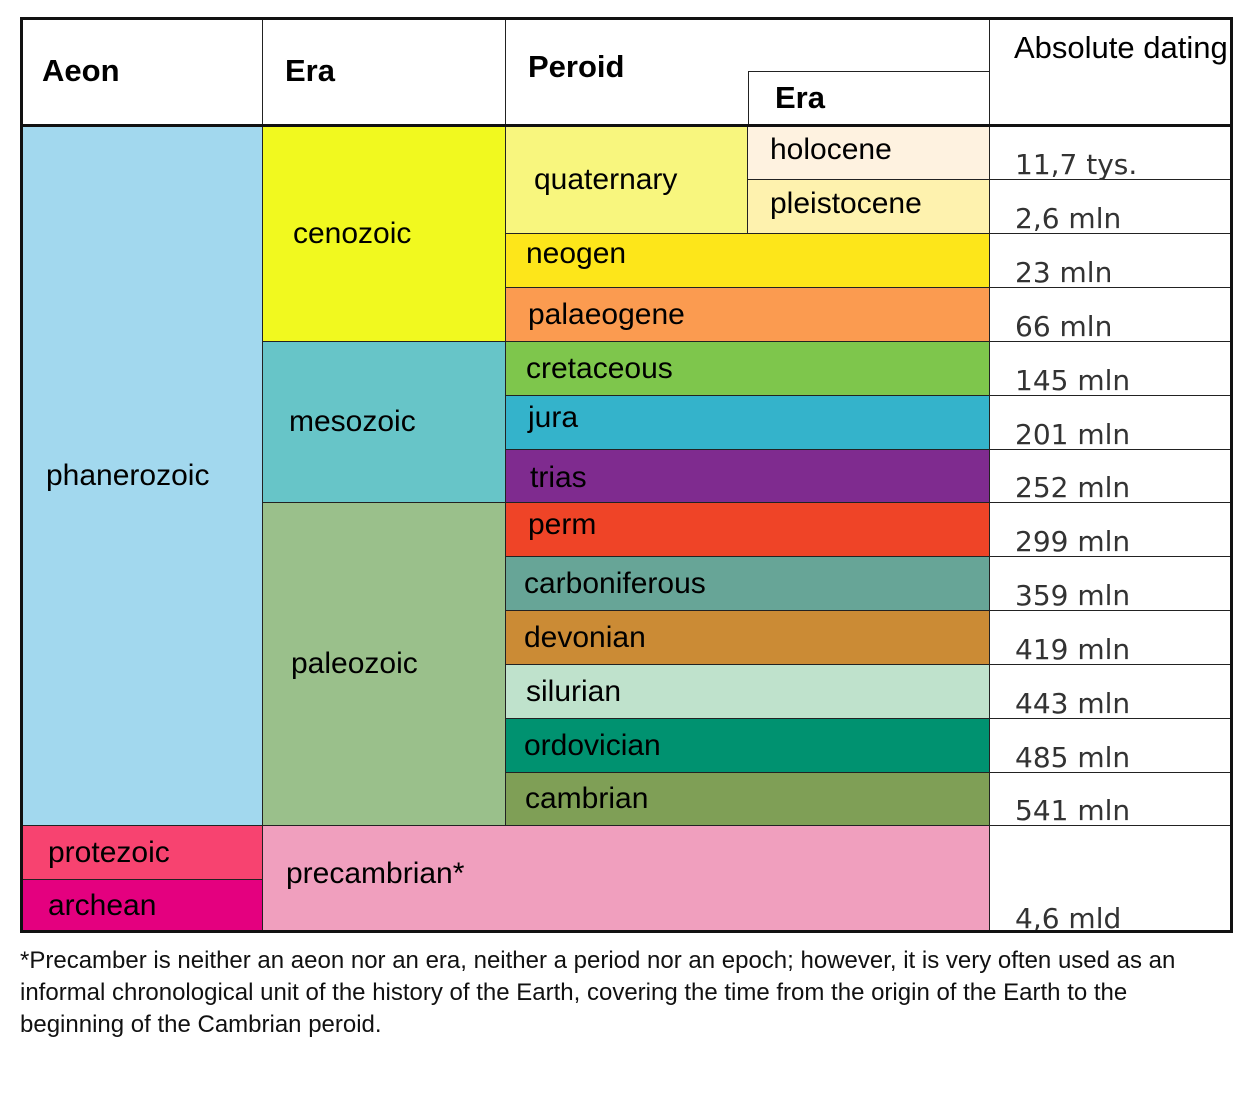 This screenshot has width=1250, height=1106. I want to click on header-aeon: Aeon, so click(141, 71).